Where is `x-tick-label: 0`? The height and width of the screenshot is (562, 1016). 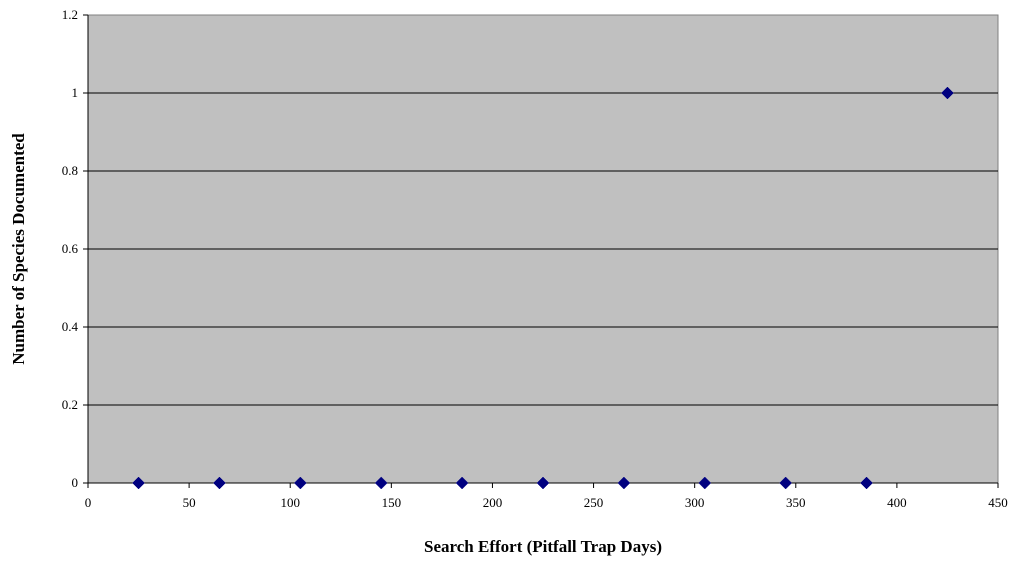 x-tick-label: 0 is located at coordinates (88, 502).